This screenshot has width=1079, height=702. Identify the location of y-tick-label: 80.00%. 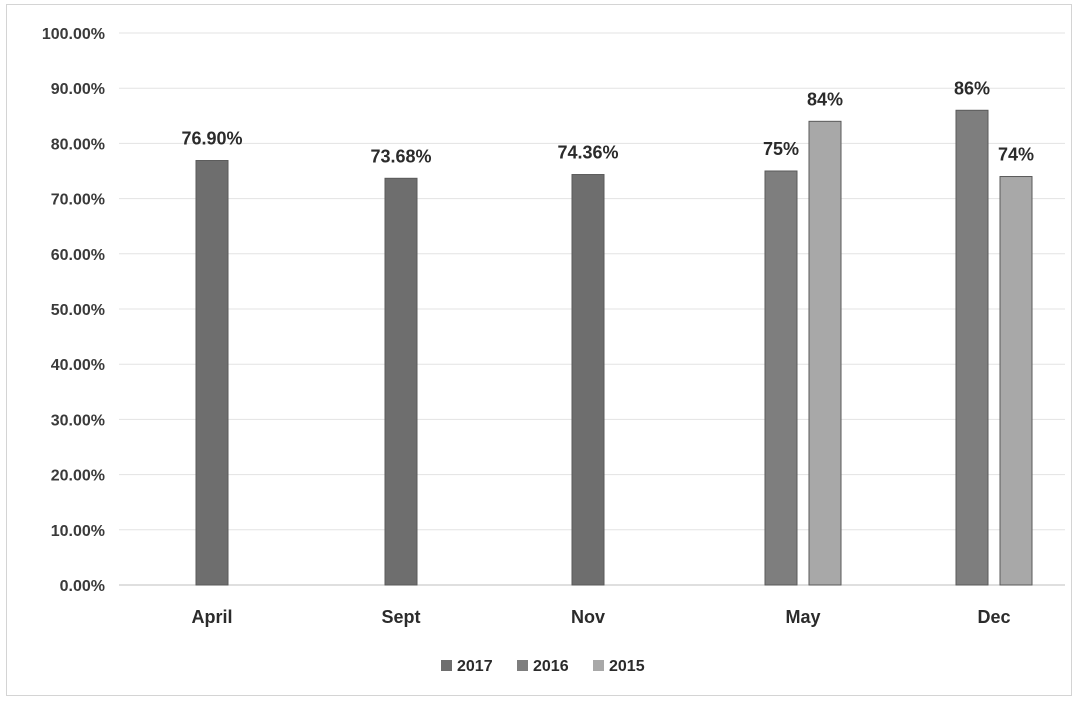
(78, 144).